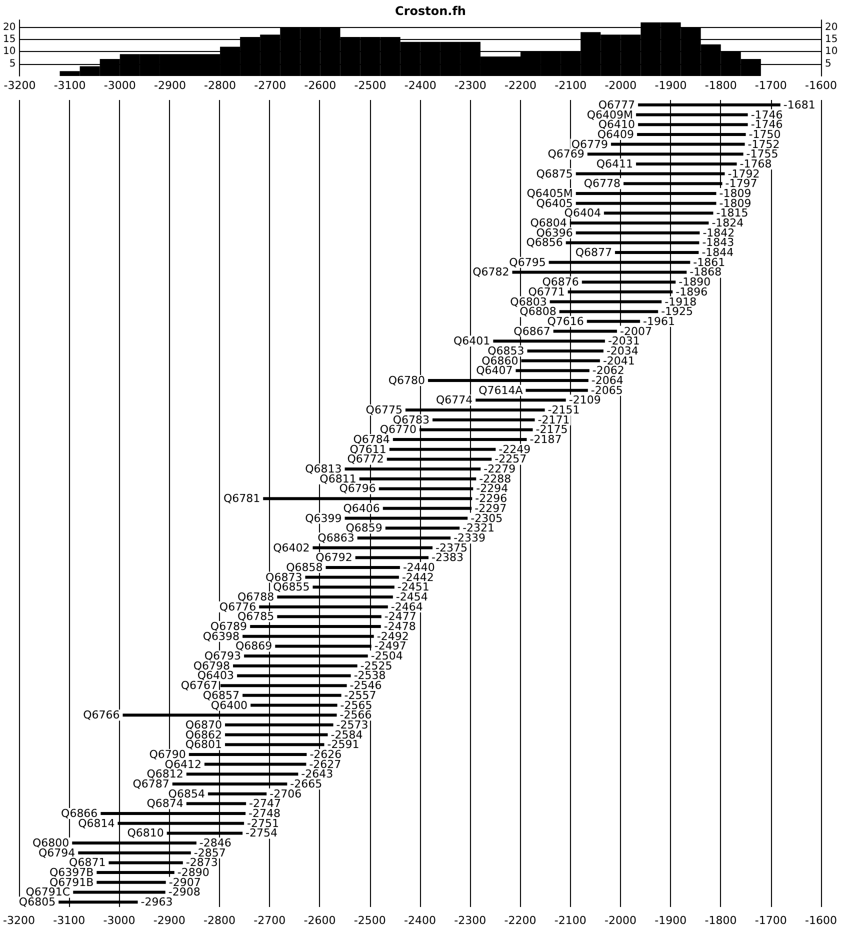 The image size is (861, 929). I want to click on y-tick-label: Q6801, so click(203, 745).